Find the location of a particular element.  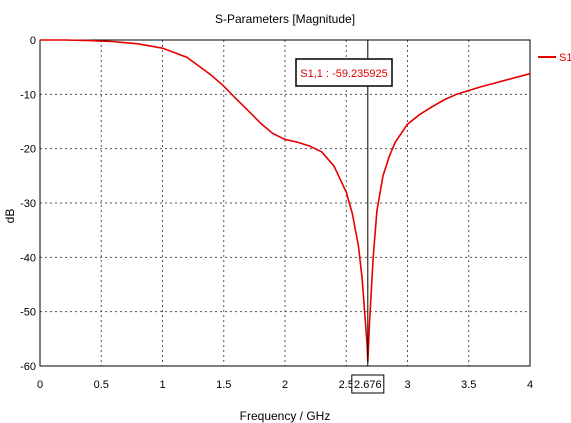

y-tick-label: -60 is located at coordinates (28, 367).